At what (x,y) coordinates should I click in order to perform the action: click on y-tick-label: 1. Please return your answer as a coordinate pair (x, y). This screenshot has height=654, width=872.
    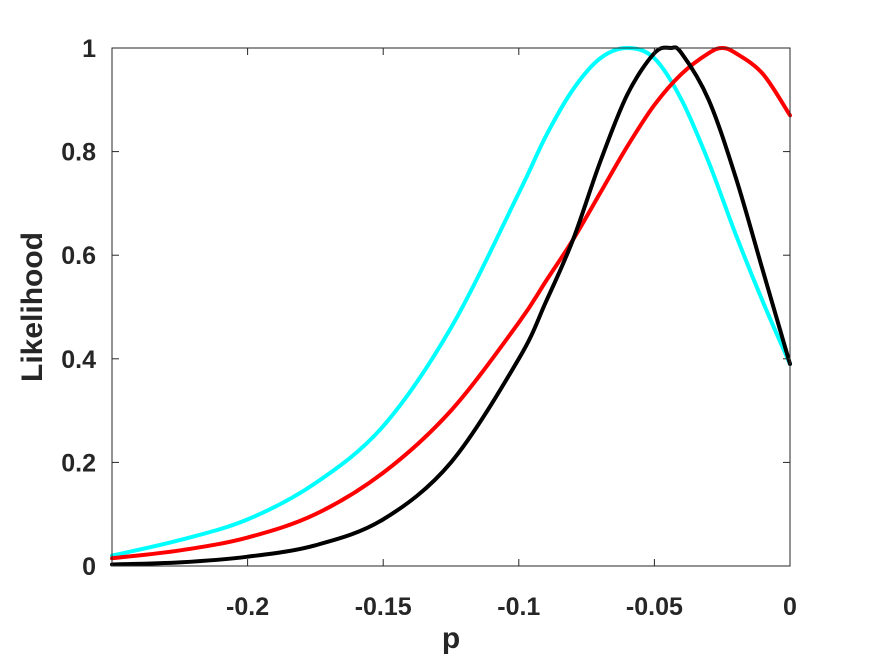
    Looking at the image, I should click on (89, 49).